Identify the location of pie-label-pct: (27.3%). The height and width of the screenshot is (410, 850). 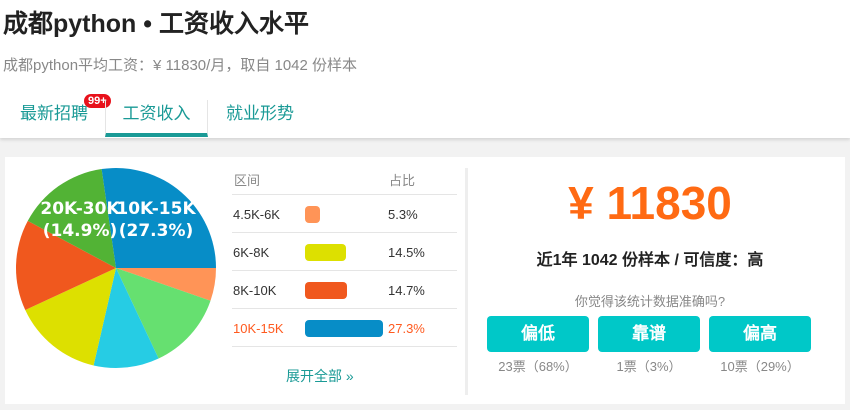
(156, 231).